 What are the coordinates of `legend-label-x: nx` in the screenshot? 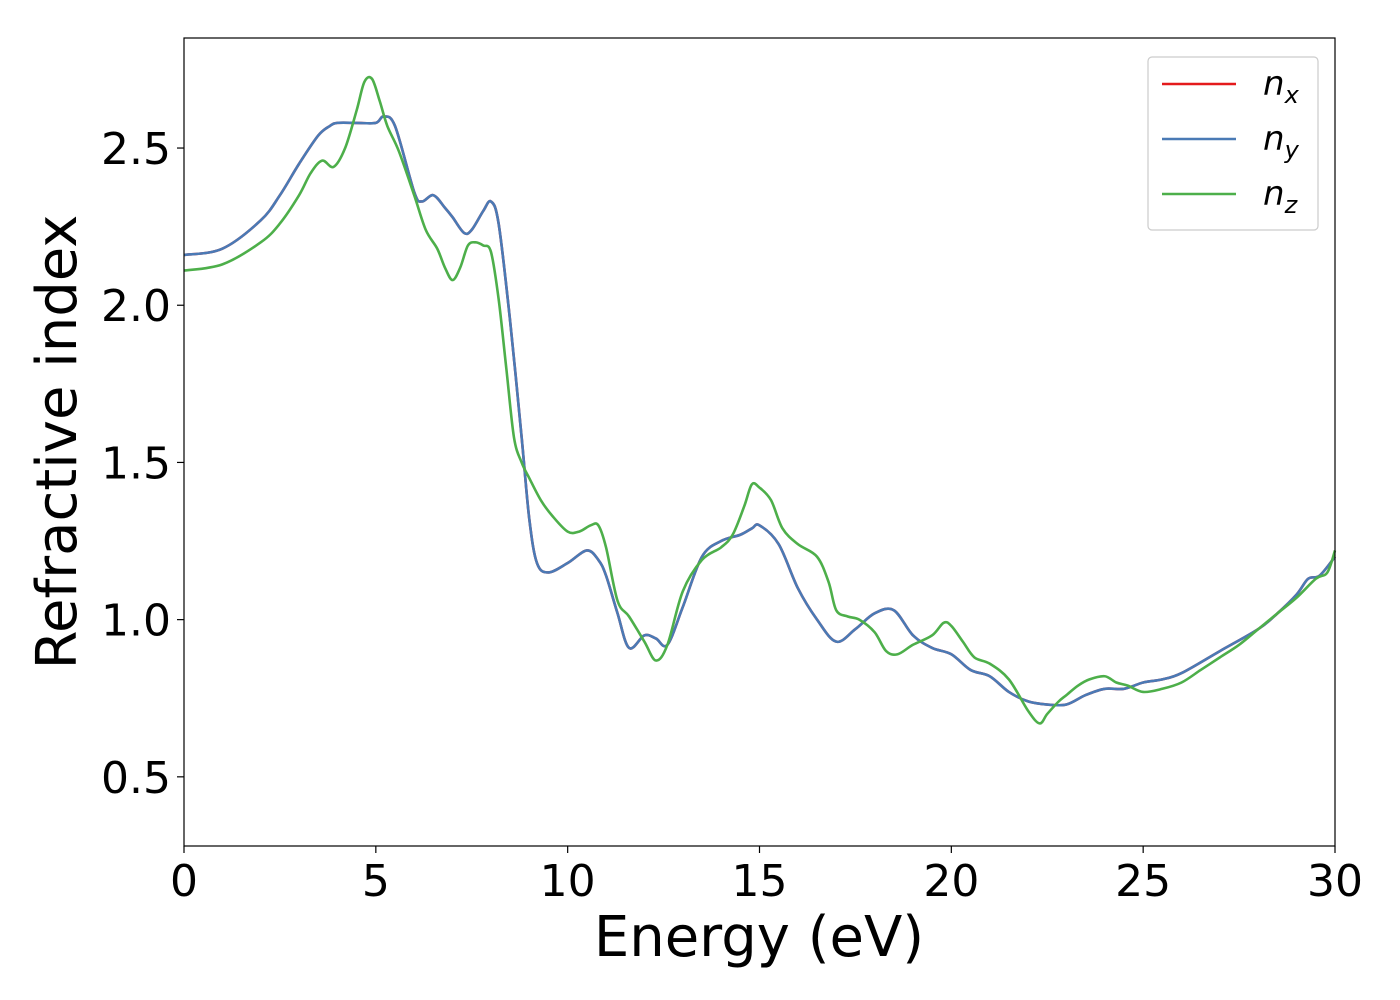 It's located at (1281, 86).